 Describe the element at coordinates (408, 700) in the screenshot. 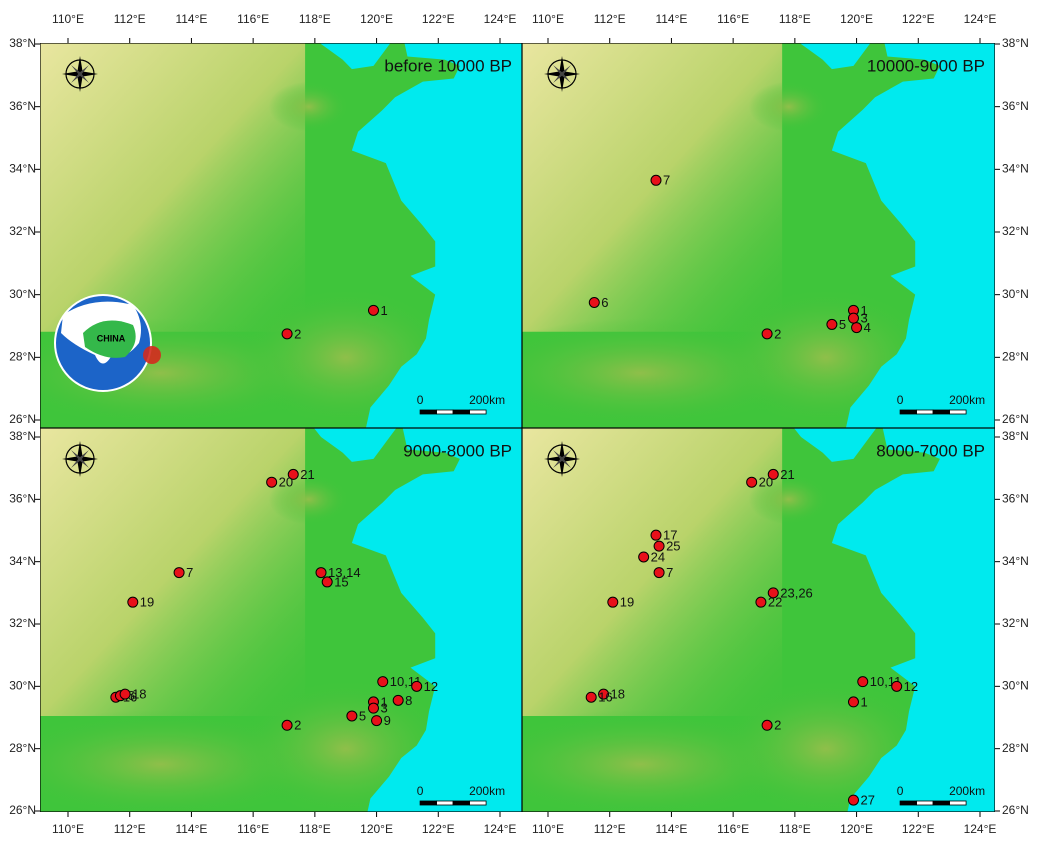

I see `site-label: 8` at that location.